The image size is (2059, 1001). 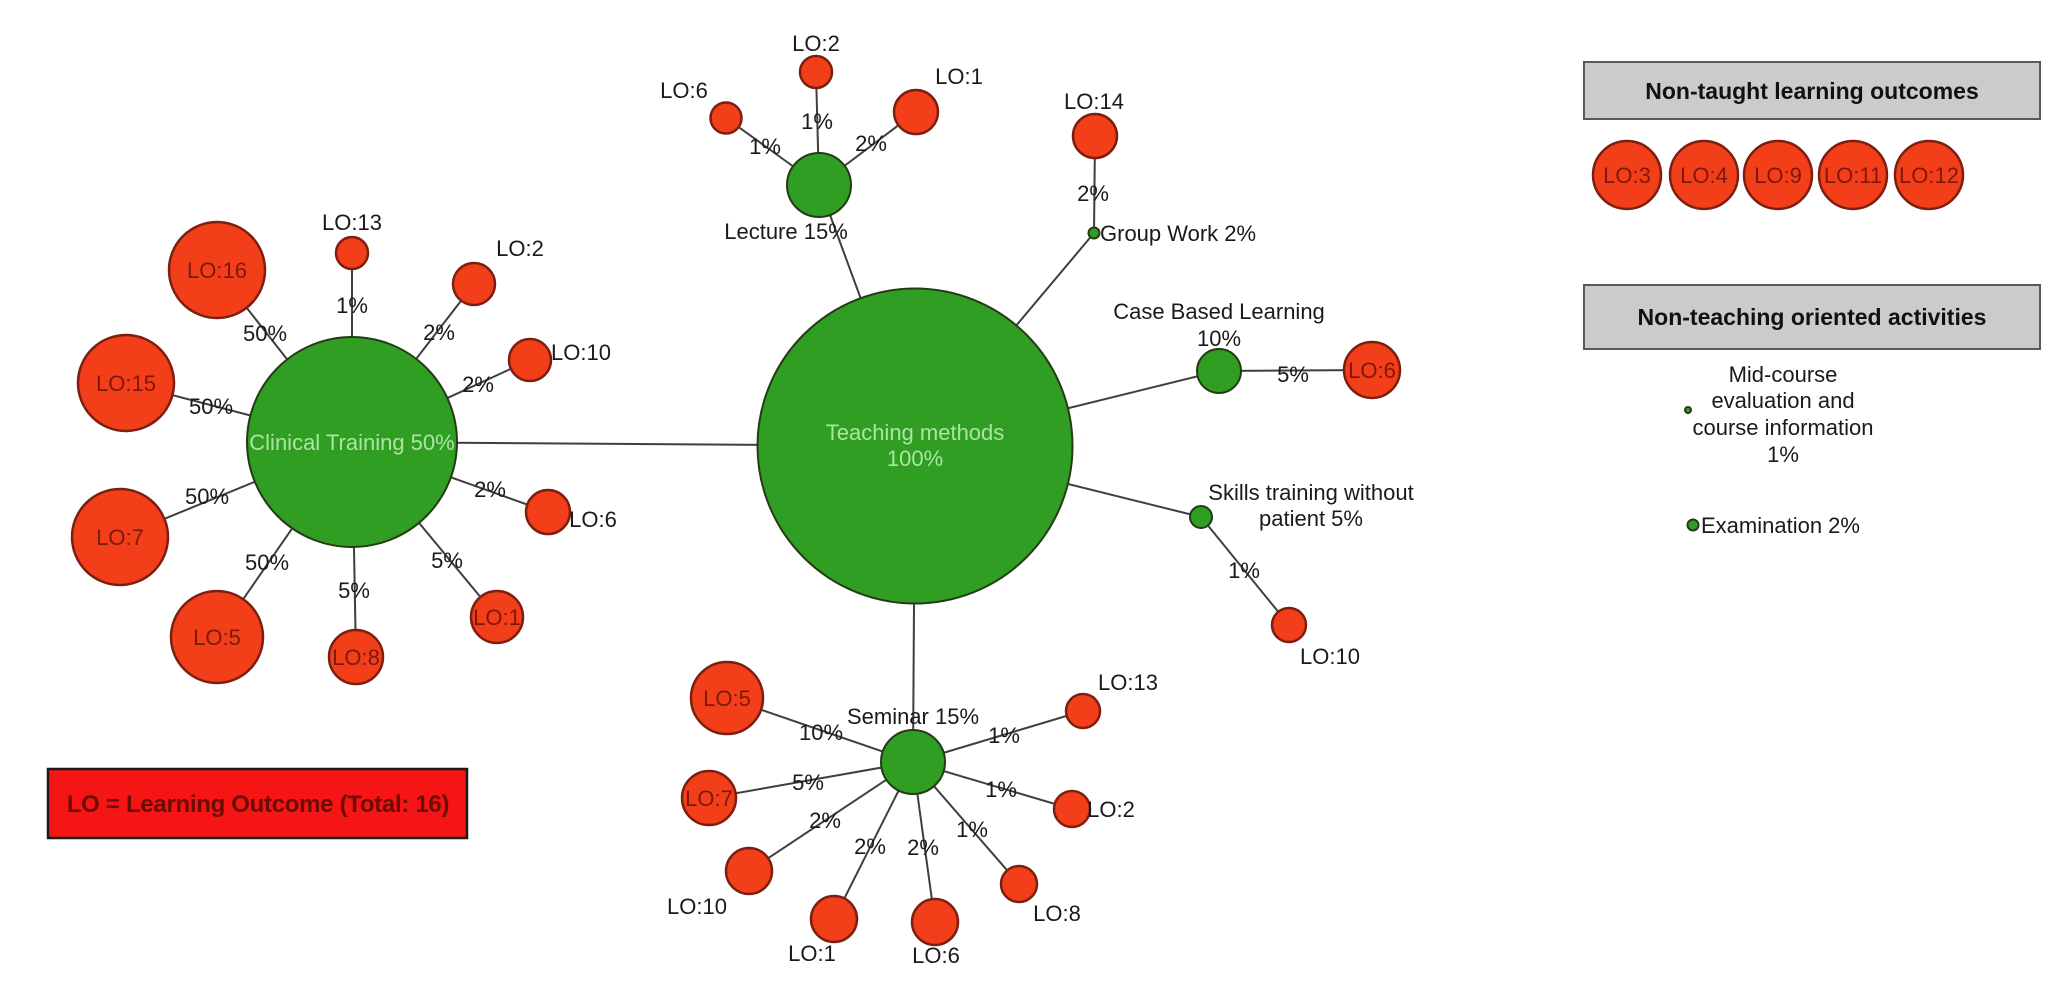 I want to click on svg-text: Non-taught learning outcomes, so click(x=1812, y=91).